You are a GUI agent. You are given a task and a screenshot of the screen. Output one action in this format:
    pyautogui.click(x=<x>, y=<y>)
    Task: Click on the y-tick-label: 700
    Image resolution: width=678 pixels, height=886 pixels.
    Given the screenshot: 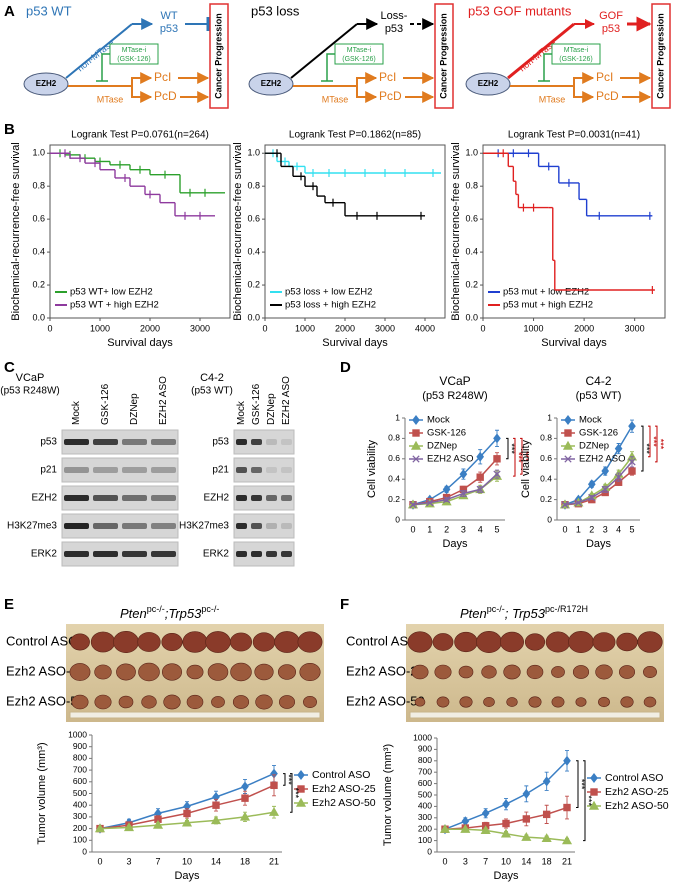 What is the action you would take?
    pyautogui.click(x=425, y=771)
    